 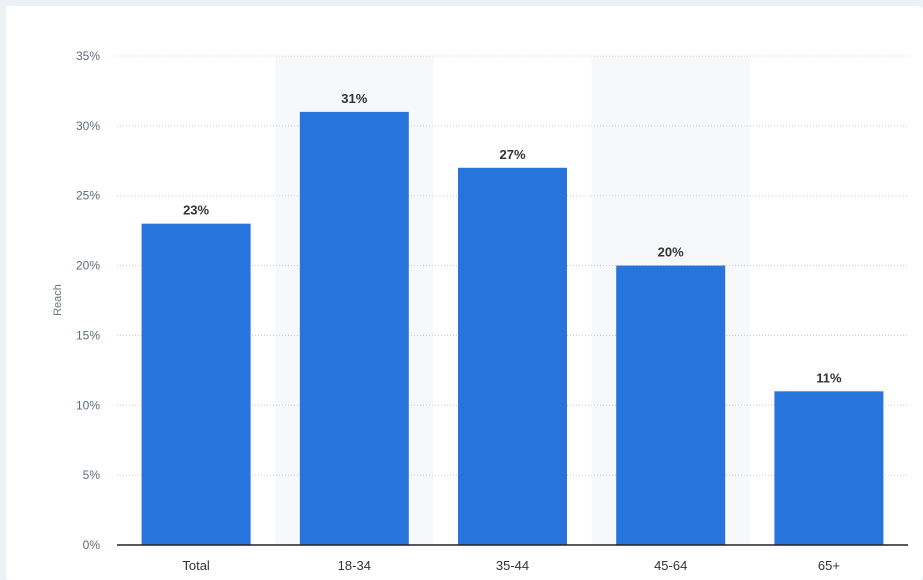 What do you see at coordinates (88, 196) in the screenshot?
I see `y-tick-label-5: 25%` at bounding box center [88, 196].